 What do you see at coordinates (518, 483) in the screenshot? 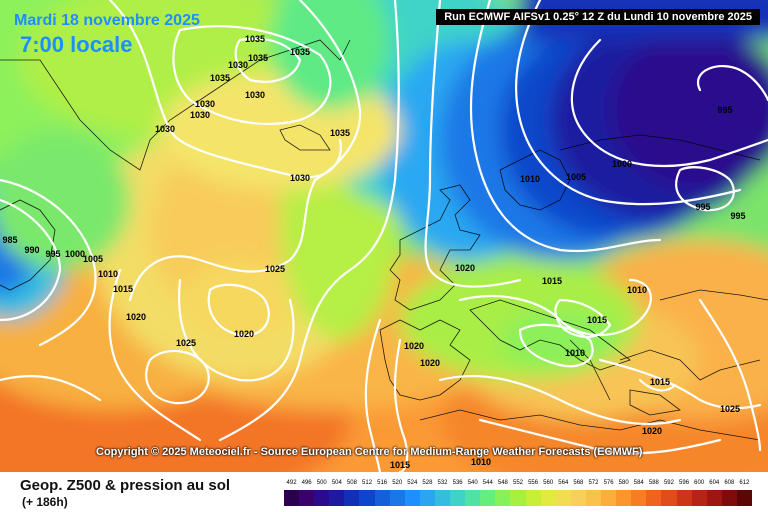
I see `scale-tick-label: 552` at bounding box center [518, 483].